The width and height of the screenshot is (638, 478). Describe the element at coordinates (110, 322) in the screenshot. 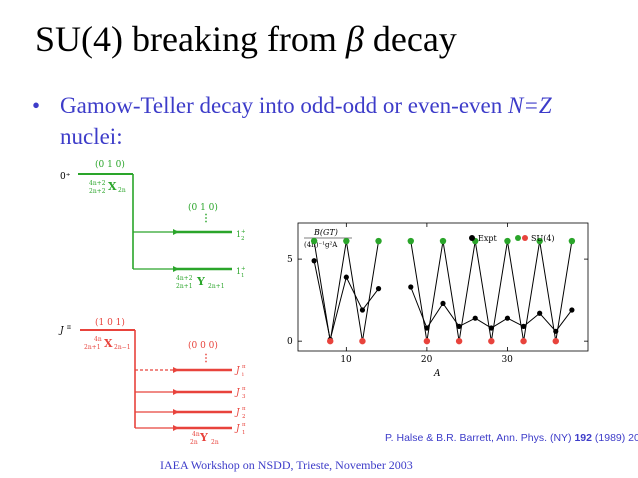

I see `red-parent-rep: (1 0 1)` at that location.